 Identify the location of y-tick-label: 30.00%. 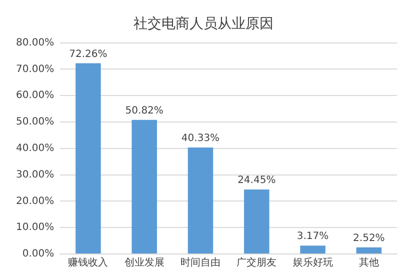
(35, 174).